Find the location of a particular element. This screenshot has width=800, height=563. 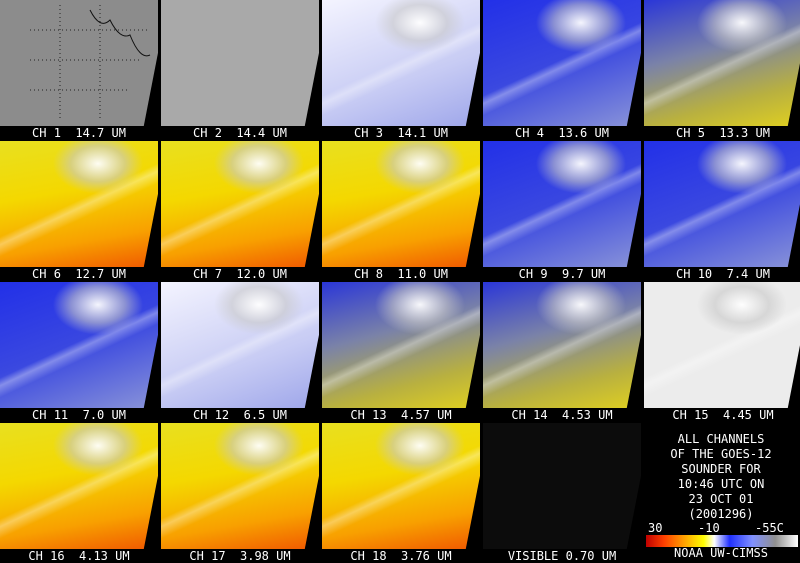

panel-label: CH 16 4.13 UM is located at coordinates (79, 556).